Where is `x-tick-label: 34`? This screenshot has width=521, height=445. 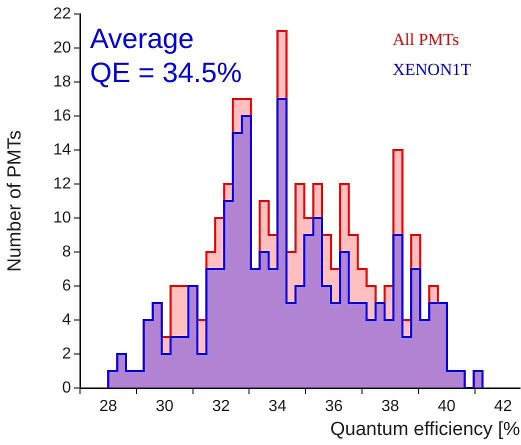
x-tick-label: 34 is located at coordinates (277, 407).